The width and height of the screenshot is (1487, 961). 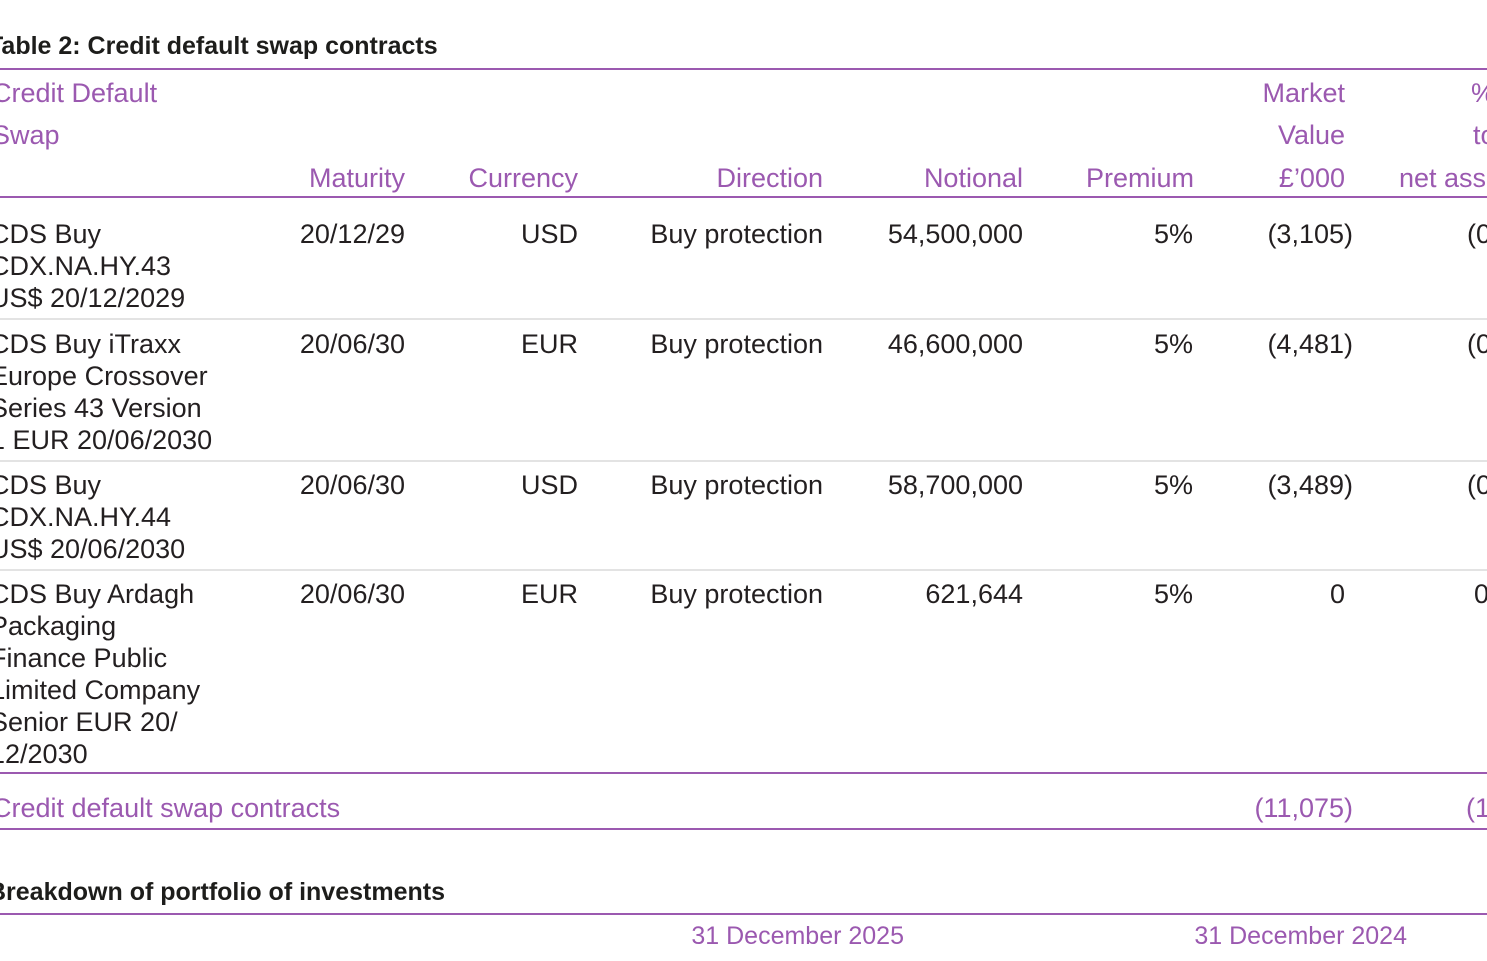 What do you see at coordinates (86, 517) in the screenshot?
I see `row-name-line: CDX.NA.HY.44` at bounding box center [86, 517].